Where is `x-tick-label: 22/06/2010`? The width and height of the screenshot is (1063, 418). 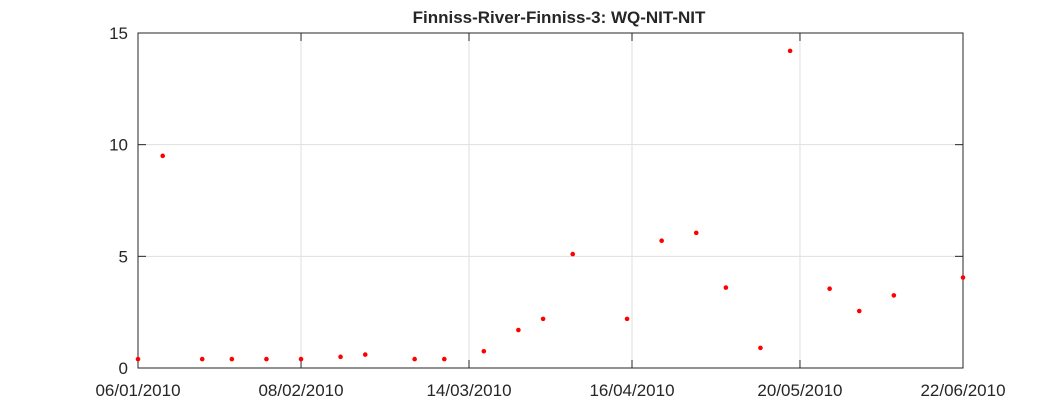
x-tick-label: 22/06/2010 is located at coordinates (962, 390).